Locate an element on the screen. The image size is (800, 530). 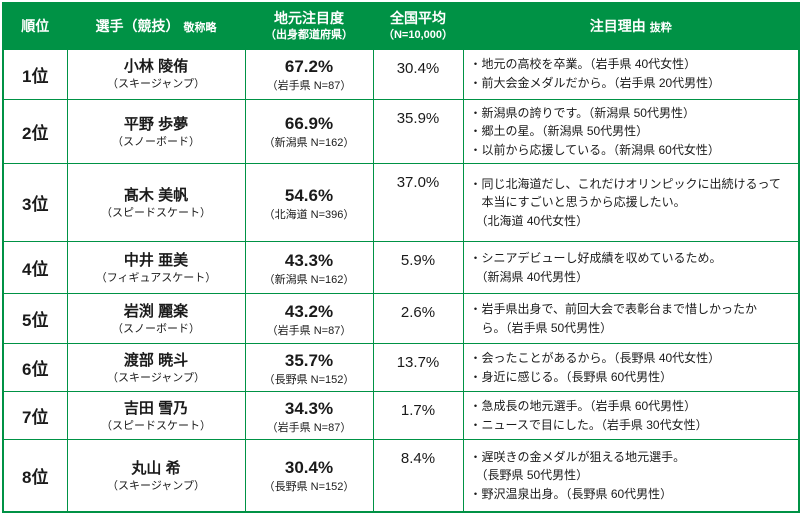
local-rate-value: 67.2% is located at coordinates (309, 66).